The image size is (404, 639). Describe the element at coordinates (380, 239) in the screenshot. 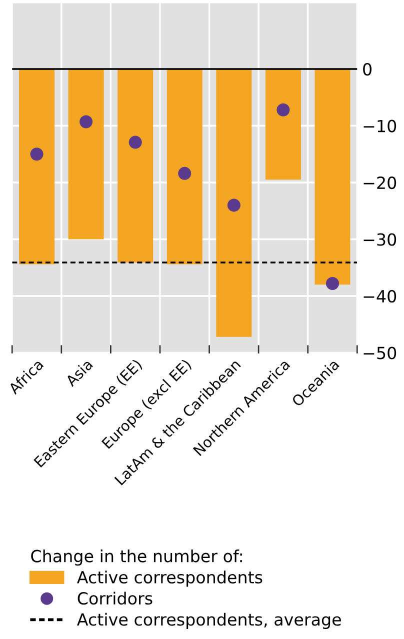

I see `y-tick-label: −30` at that location.